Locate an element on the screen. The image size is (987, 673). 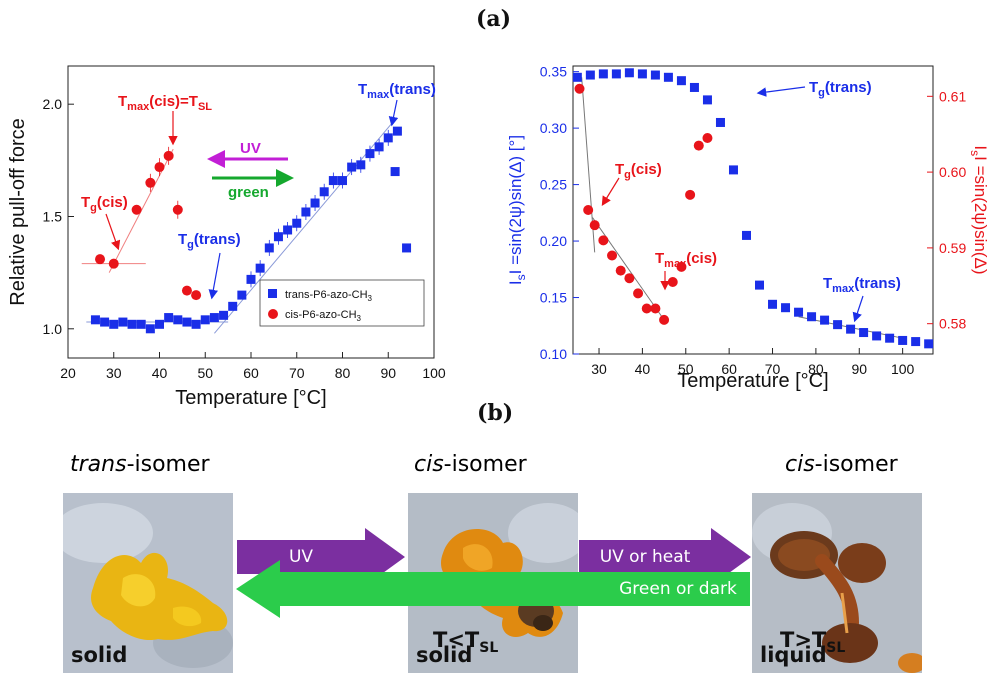
data-points is located at coordinates (251, 230).